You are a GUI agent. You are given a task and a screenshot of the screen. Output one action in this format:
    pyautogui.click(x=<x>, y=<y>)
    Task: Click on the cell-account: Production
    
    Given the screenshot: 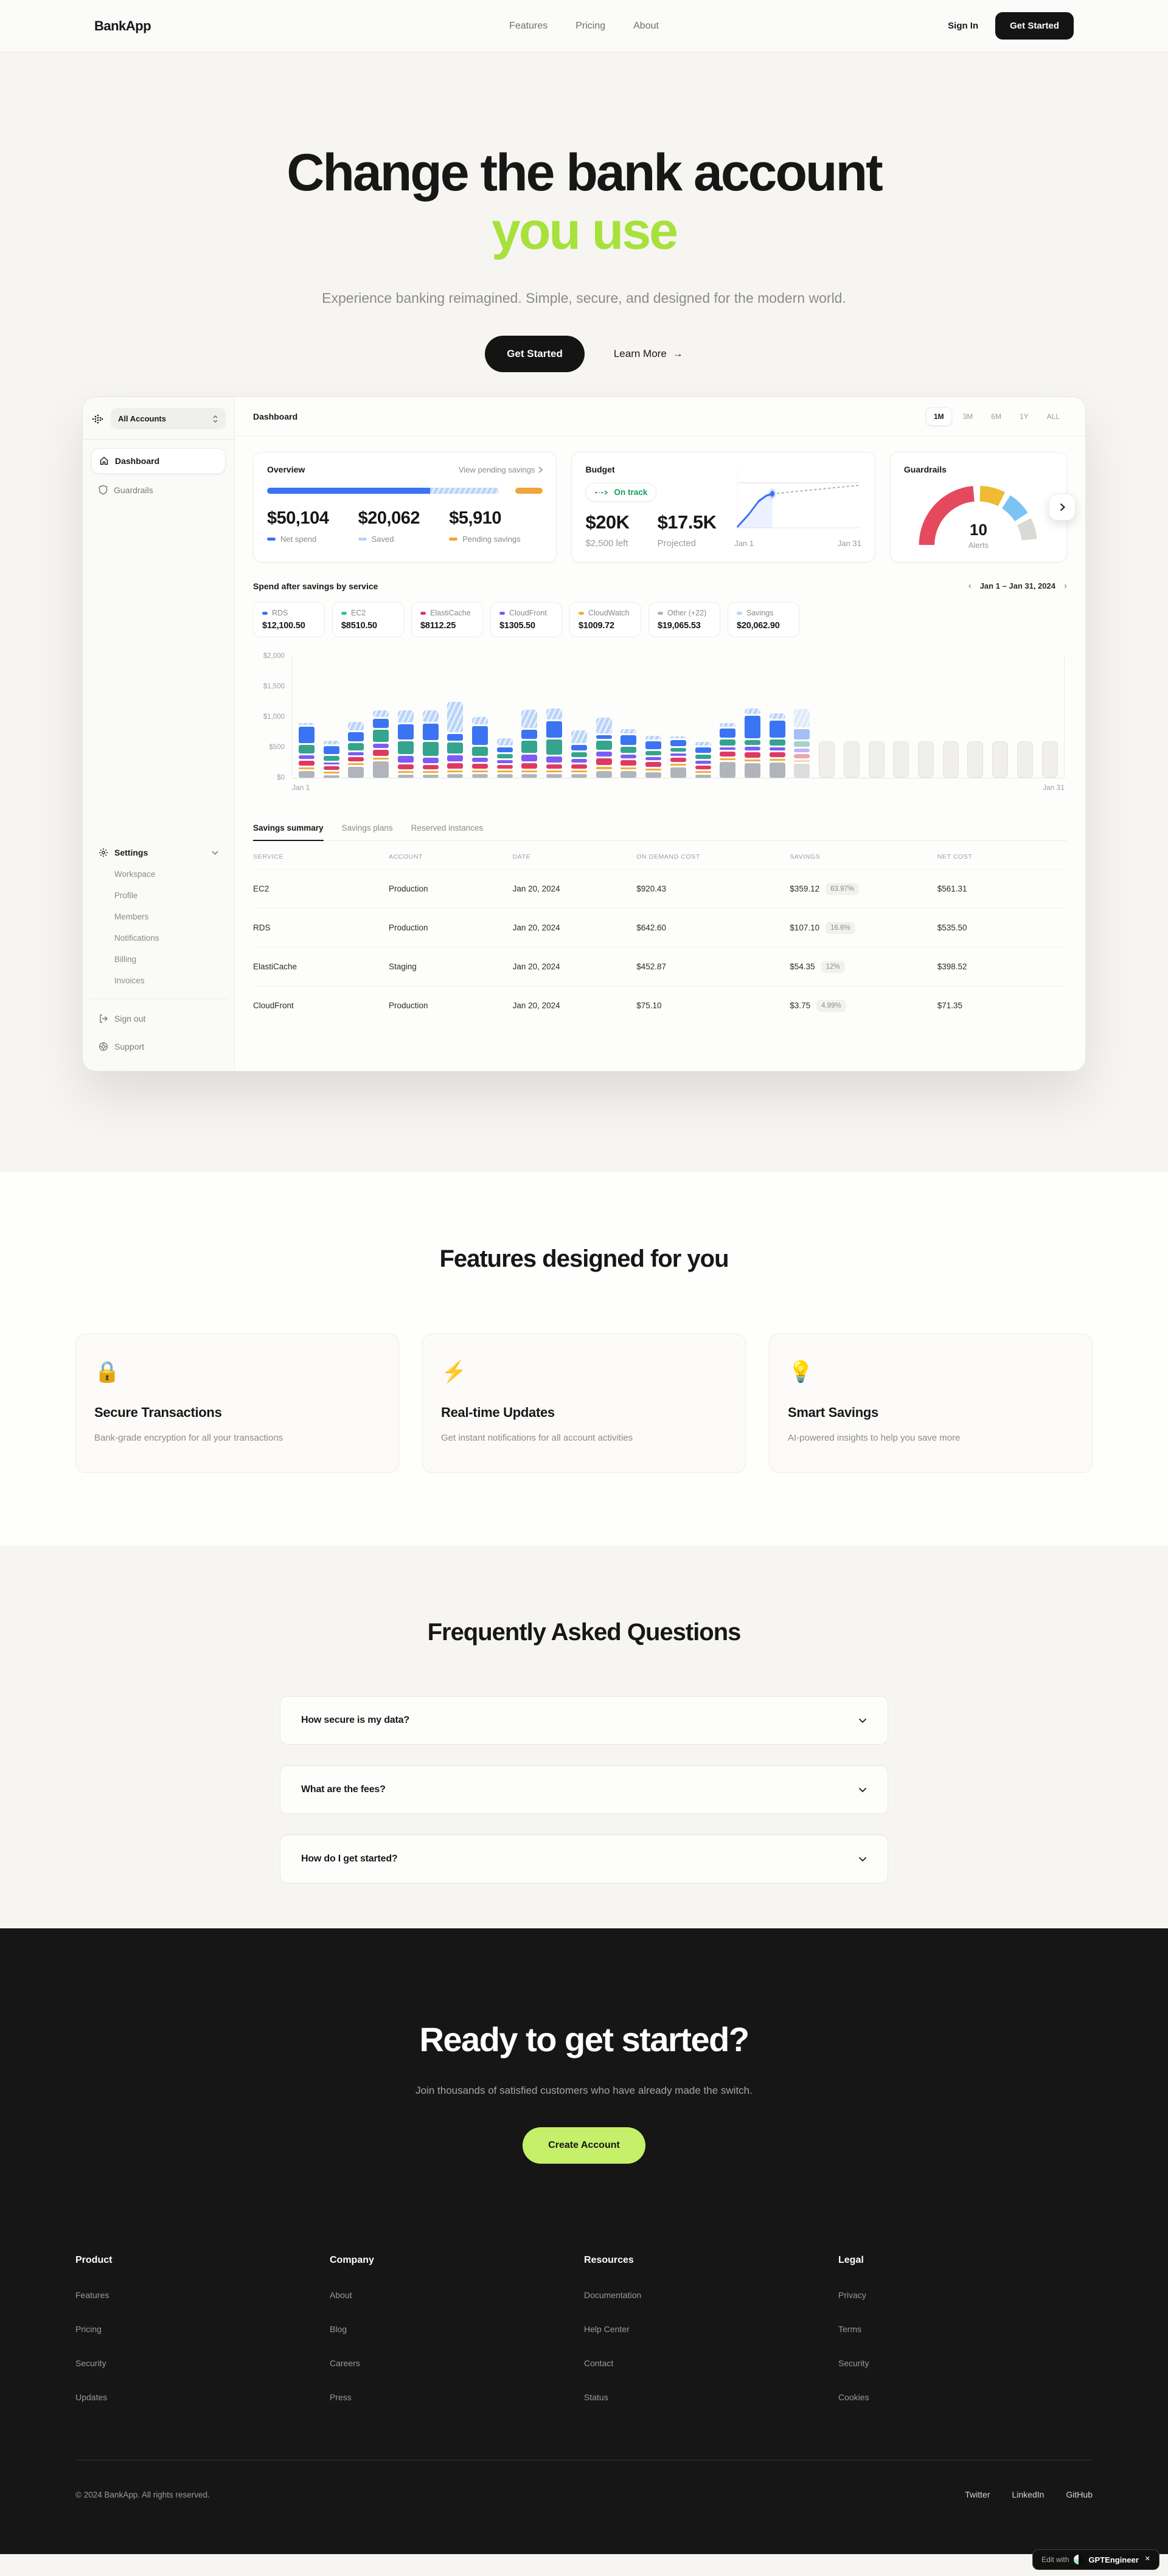 What is the action you would take?
    pyautogui.click(x=408, y=928)
    